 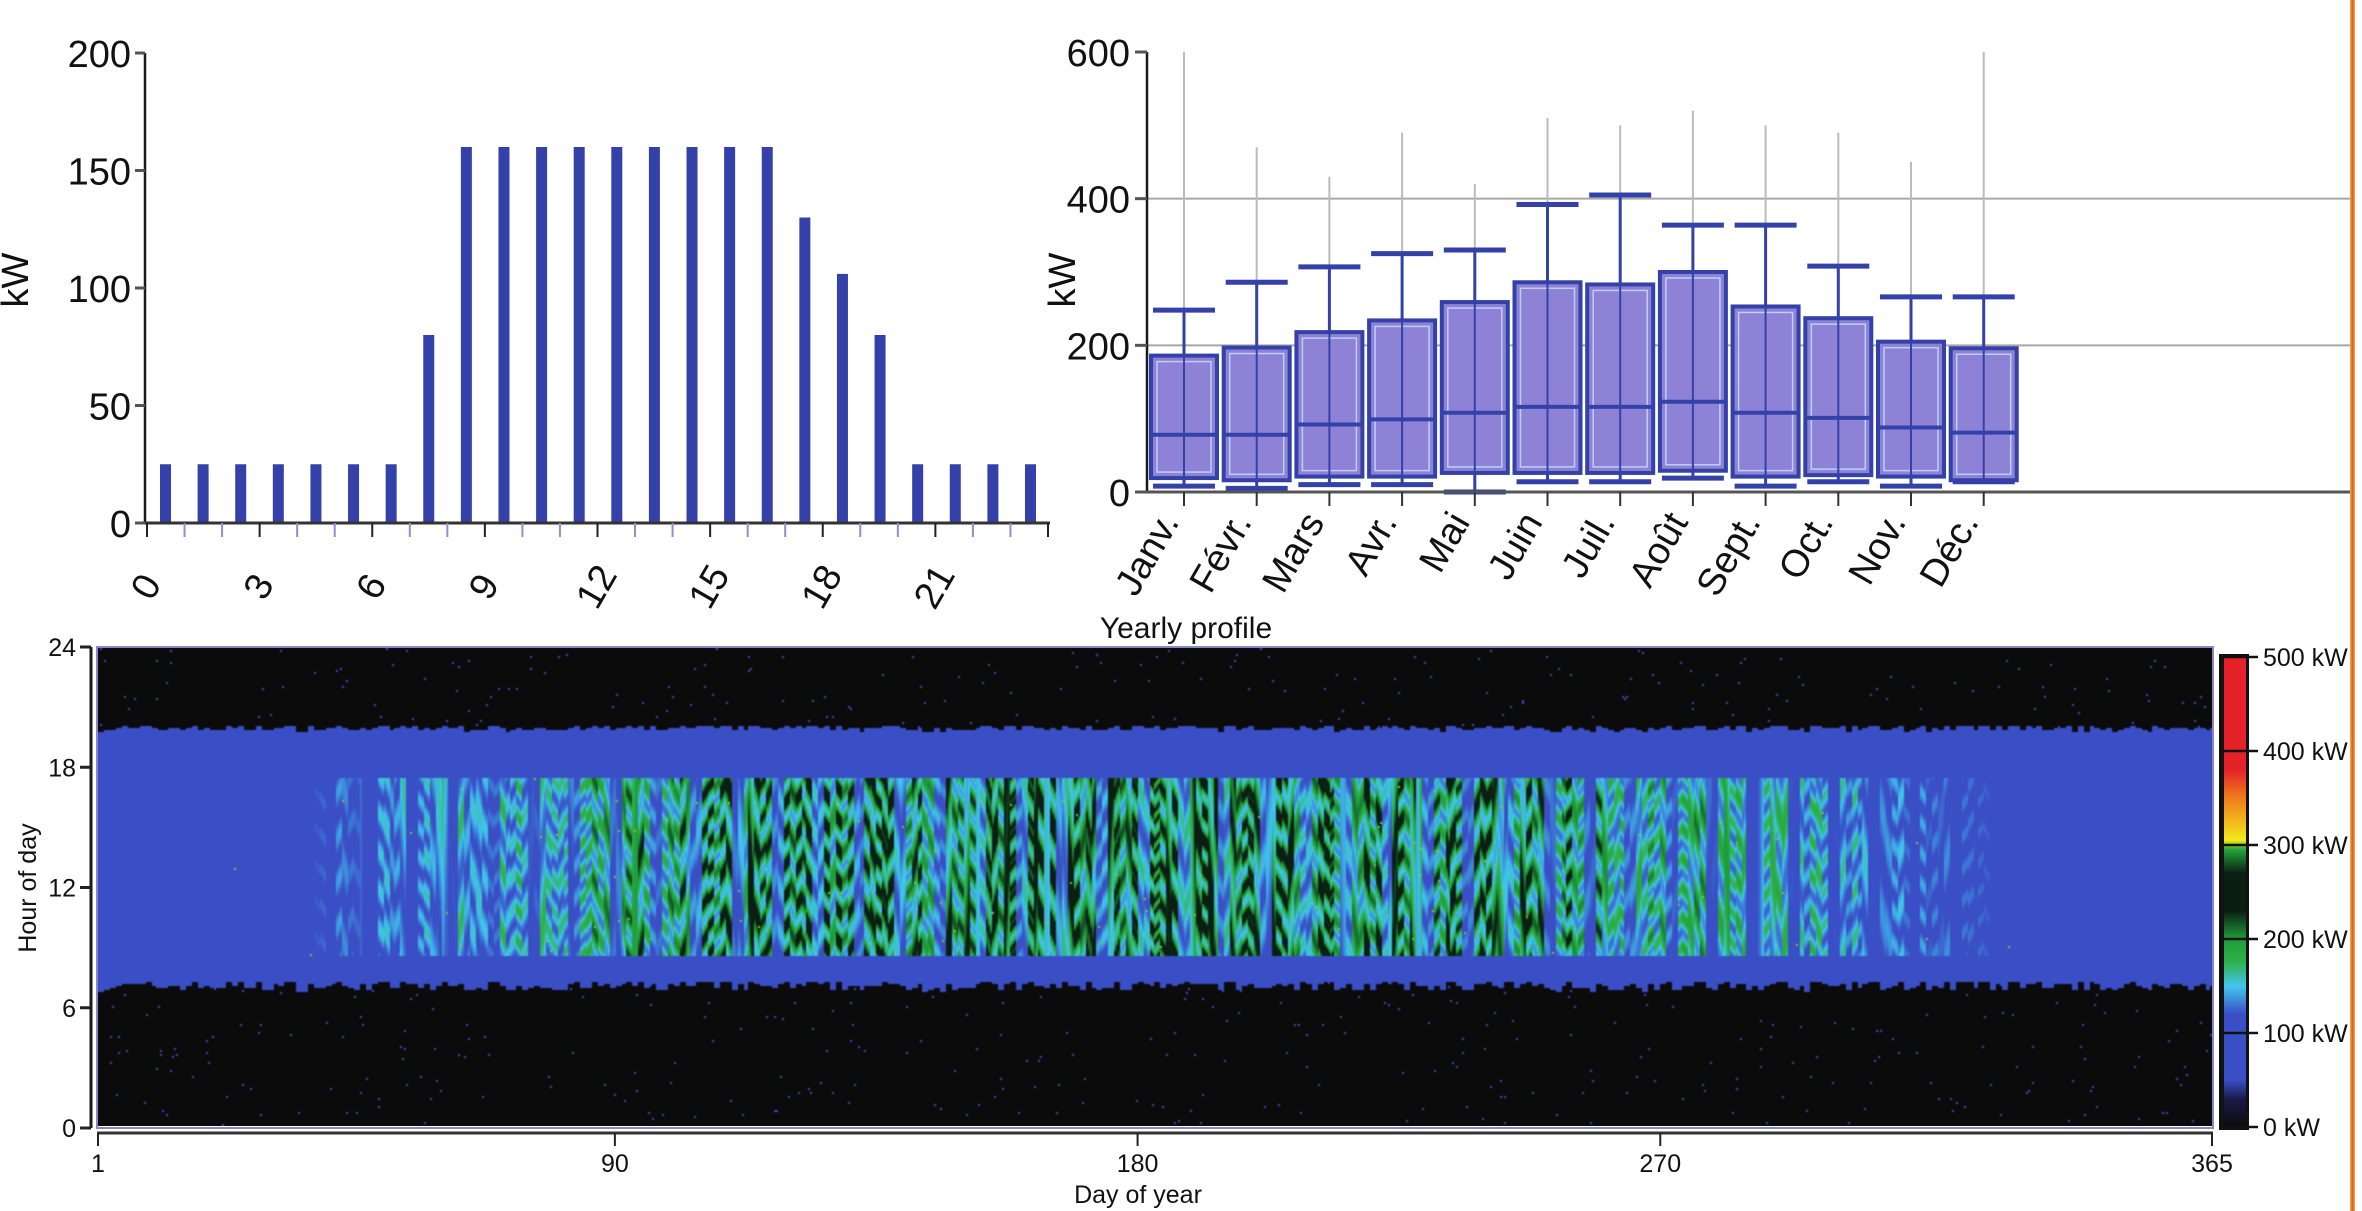 I want to click on bar-xtick-label: 15, so click(x=710, y=587).